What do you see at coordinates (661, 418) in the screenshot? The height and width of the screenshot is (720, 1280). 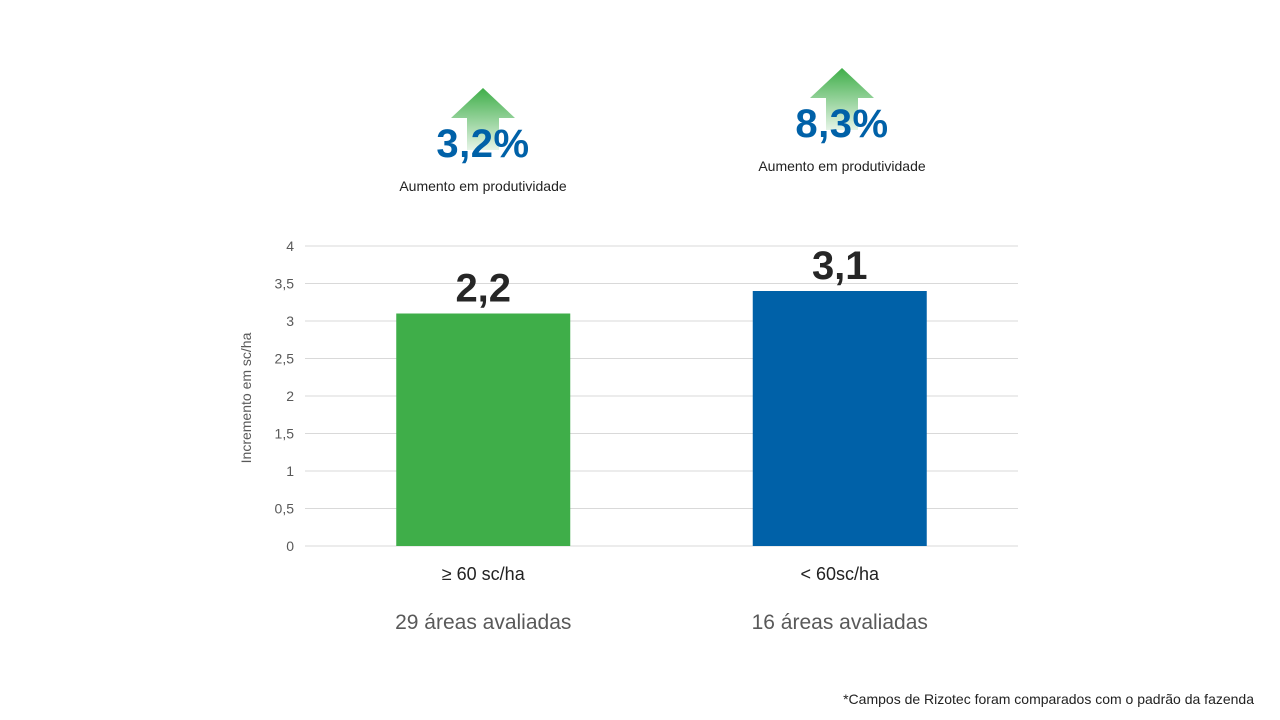 I see `bars` at bounding box center [661, 418].